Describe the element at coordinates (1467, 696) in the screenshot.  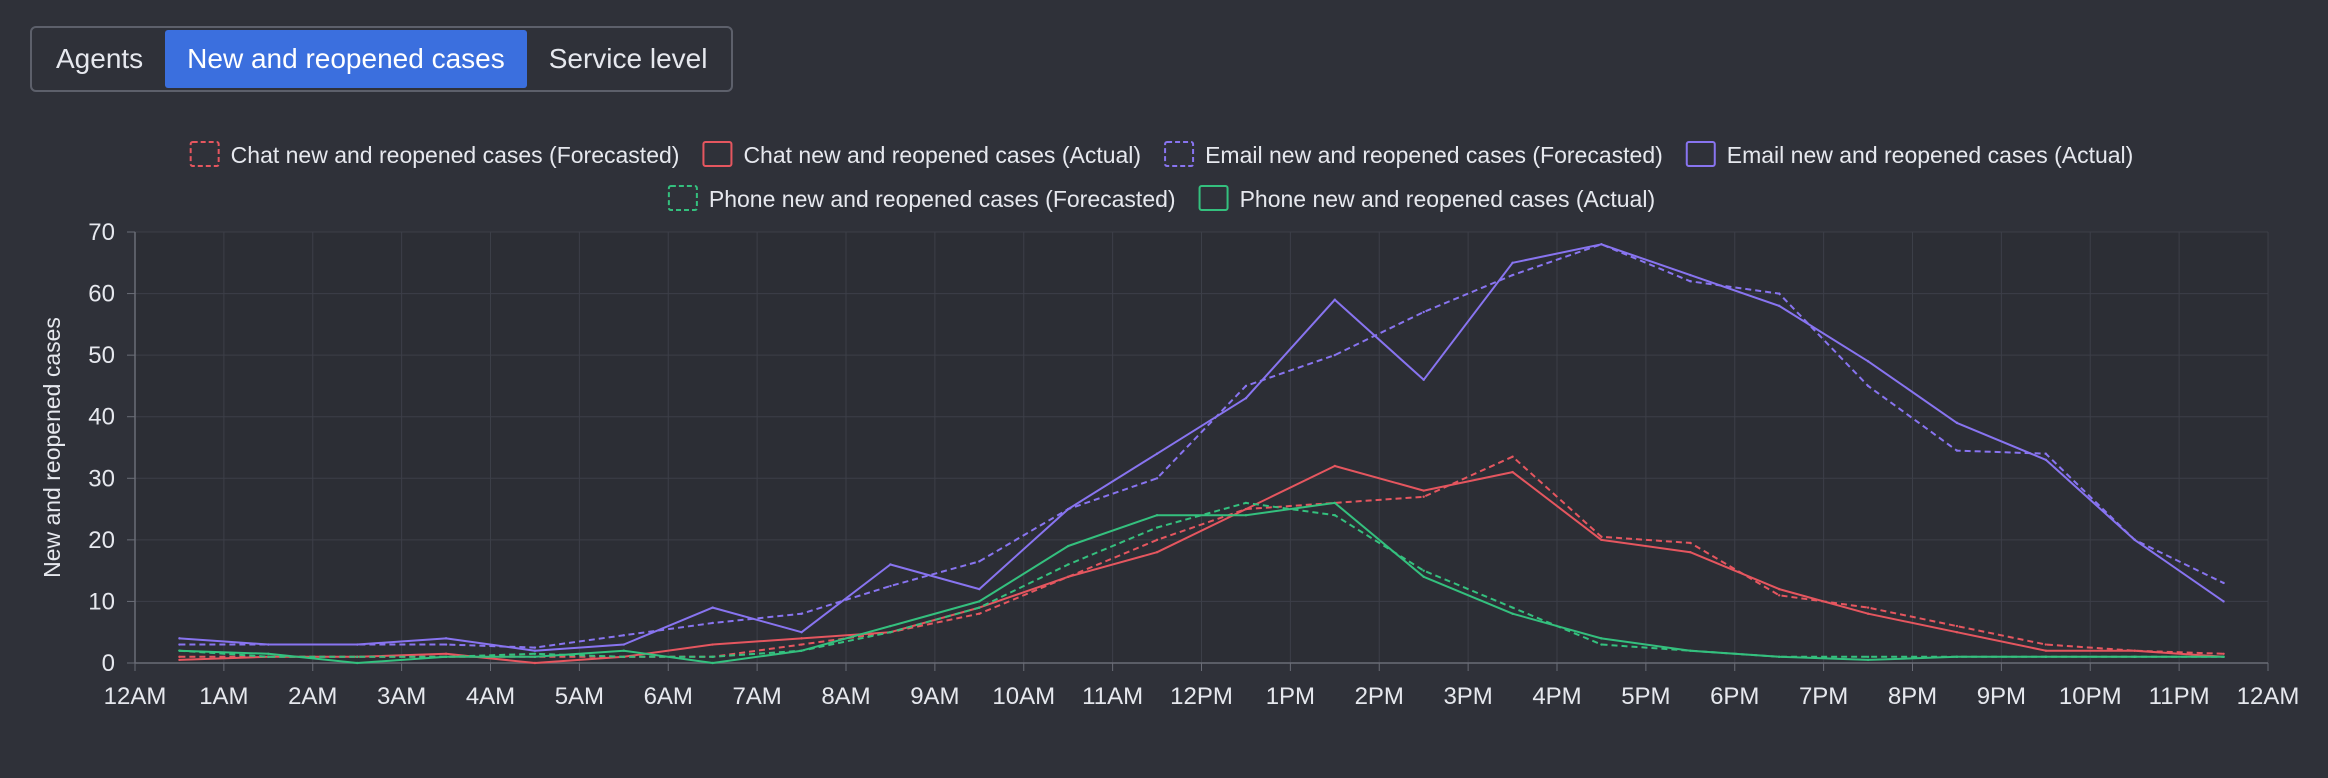
I see `x-tick-label: 3PM` at that location.